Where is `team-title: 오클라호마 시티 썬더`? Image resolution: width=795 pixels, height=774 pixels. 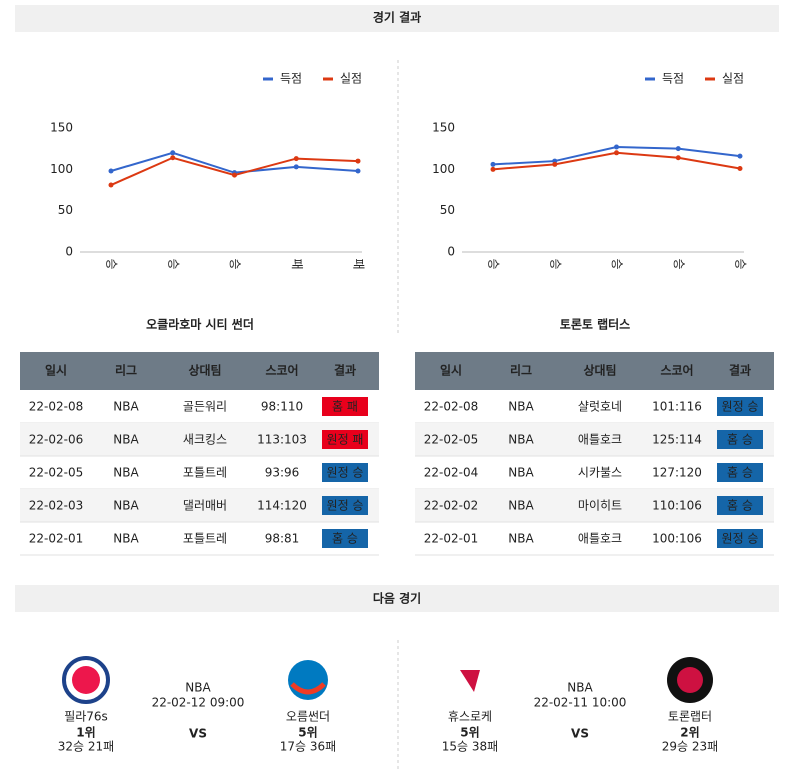
team-title: 오클라호마 시티 썬더 is located at coordinates (200, 324).